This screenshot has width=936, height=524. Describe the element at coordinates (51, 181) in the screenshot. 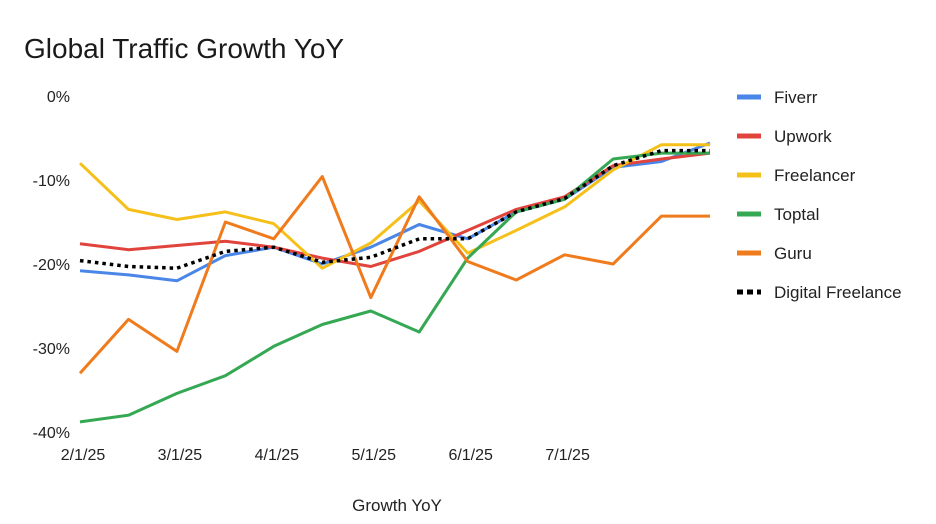

I see `y-tick-label: -10%` at that location.